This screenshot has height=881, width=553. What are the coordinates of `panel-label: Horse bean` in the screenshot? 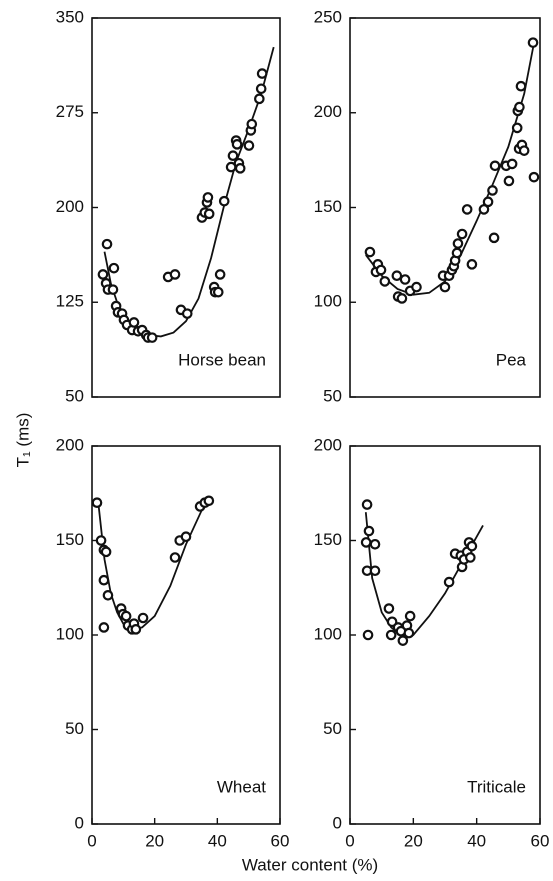 It's located at (222, 359).